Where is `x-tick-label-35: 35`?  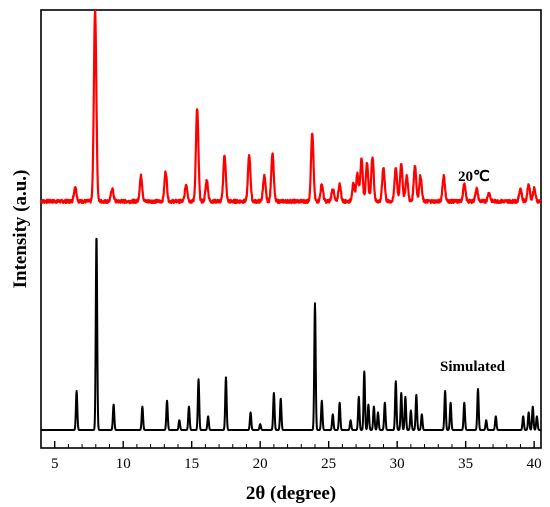 x-tick-label-35: 35 is located at coordinates (465, 464).